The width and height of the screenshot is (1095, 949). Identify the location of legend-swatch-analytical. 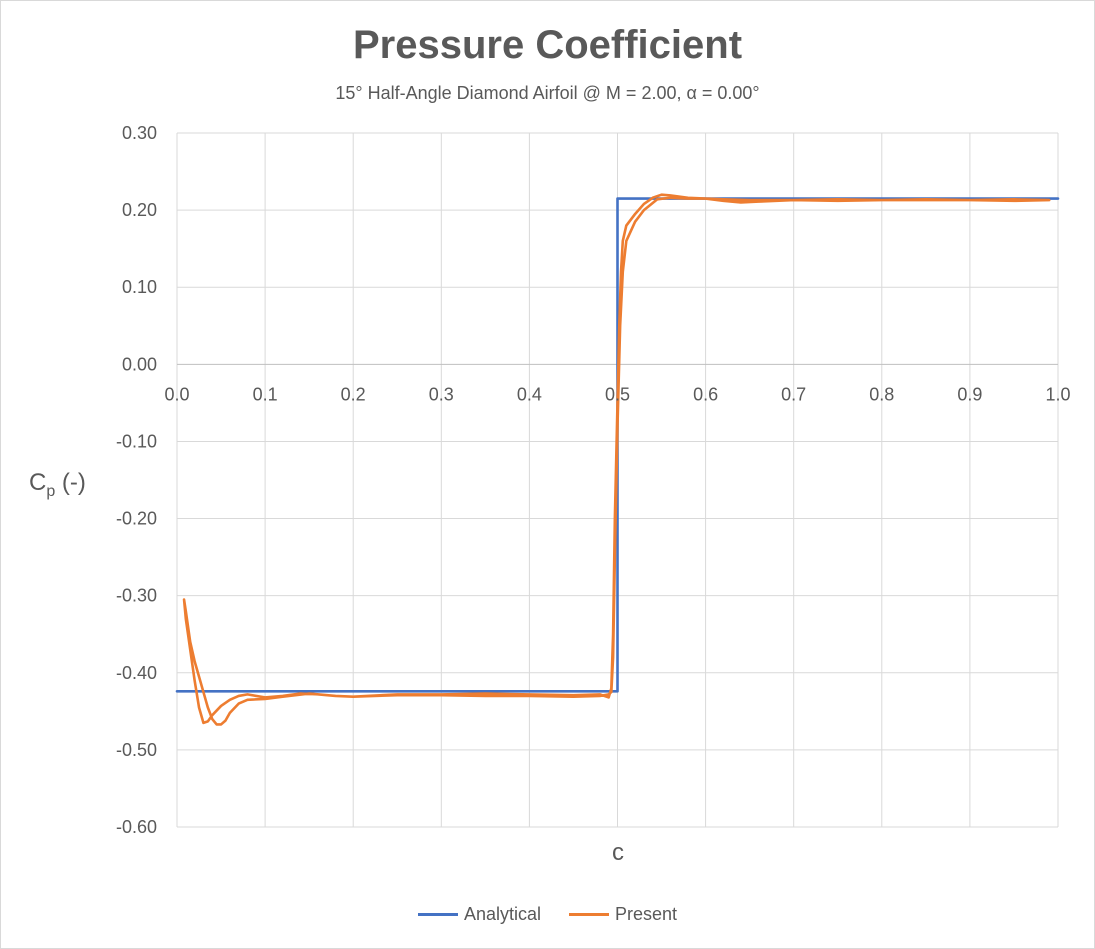
(437, 914).